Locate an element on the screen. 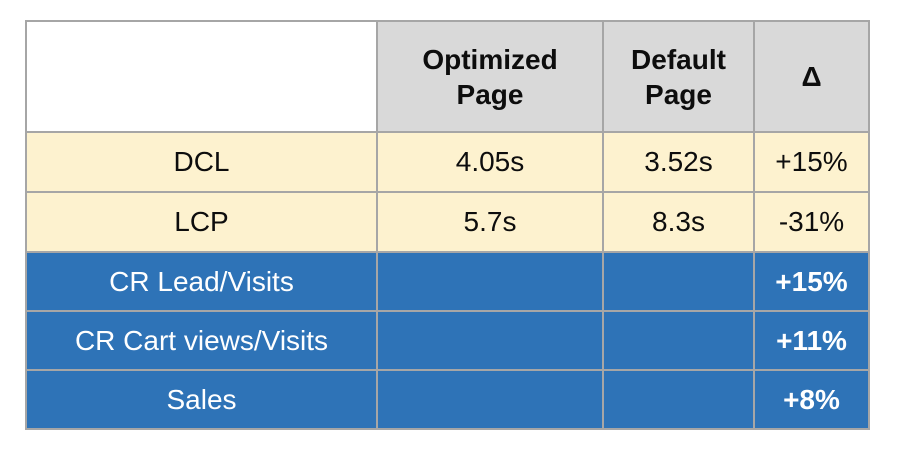 This screenshot has width=910, height=470. row-label-sales: Sales is located at coordinates (201, 399).